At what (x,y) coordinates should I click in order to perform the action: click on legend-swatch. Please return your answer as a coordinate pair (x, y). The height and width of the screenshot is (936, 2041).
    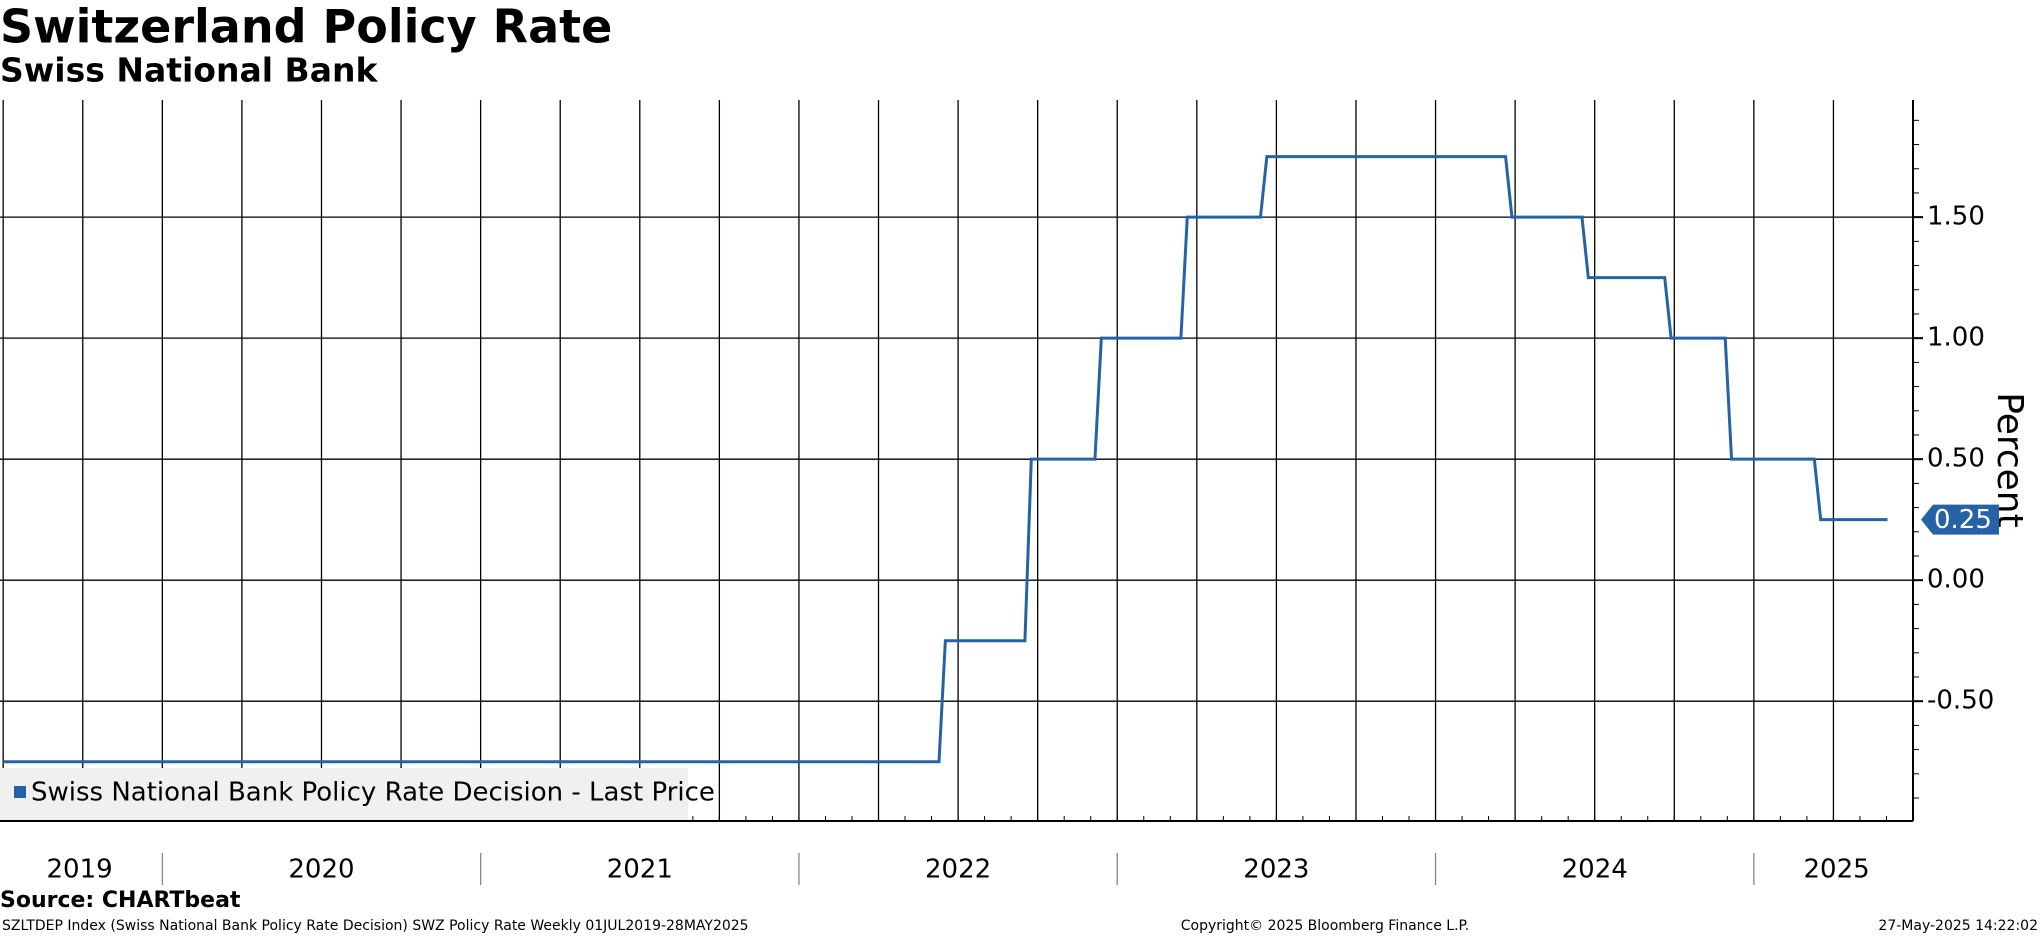
    Looking at the image, I should click on (20, 792).